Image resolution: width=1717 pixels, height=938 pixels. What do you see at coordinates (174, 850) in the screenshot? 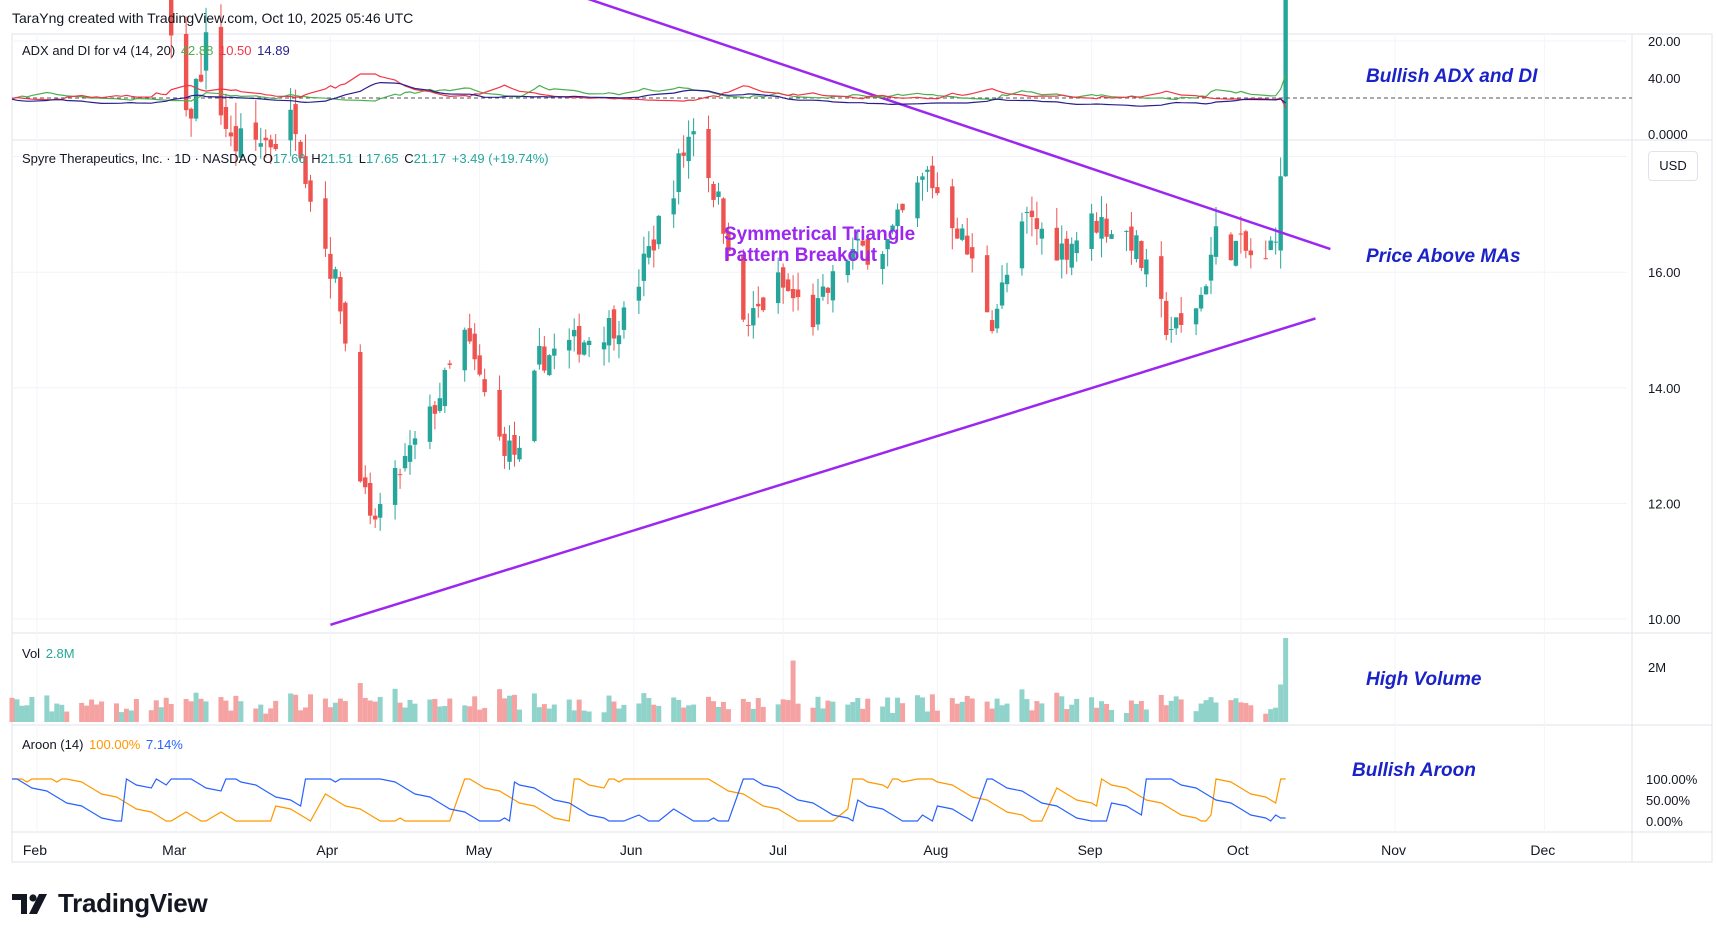
I see `time-axis-label: Mar` at bounding box center [174, 850].